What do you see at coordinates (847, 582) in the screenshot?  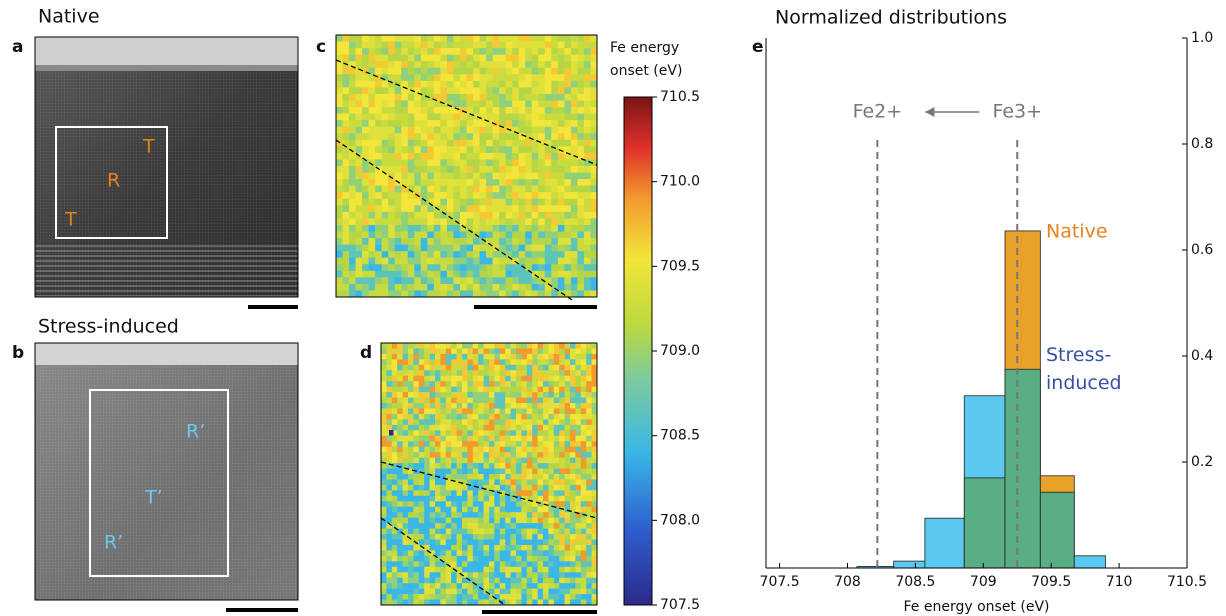 I see `x-tick-label: 708` at bounding box center [847, 582].